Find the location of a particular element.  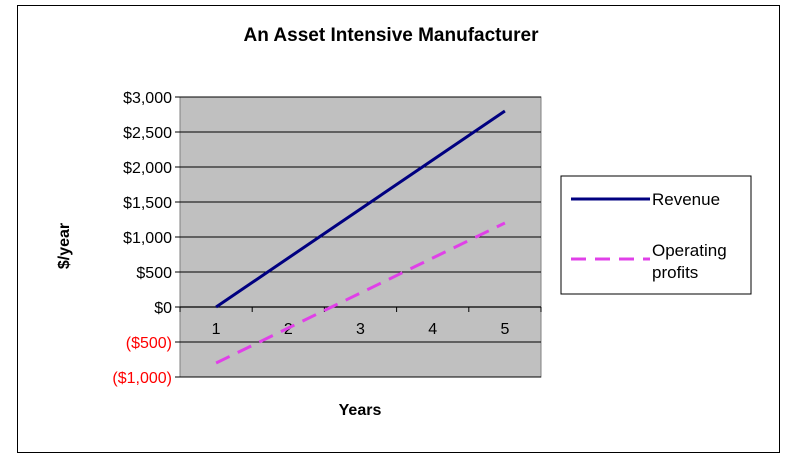

y-axis-label: $/year is located at coordinates (64, 246).